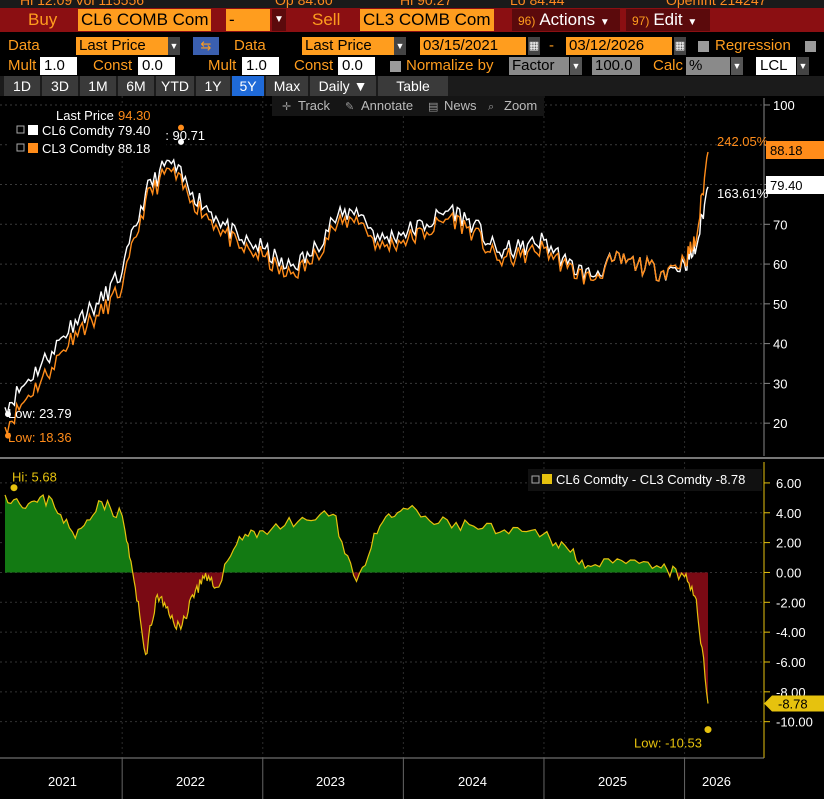 The width and height of the screenshot is (824, 799). What do you see at coordinates (473, 46) in the screenshot?
I see `start-date-field: 03/15/2021` at bounding box center [473, 46].